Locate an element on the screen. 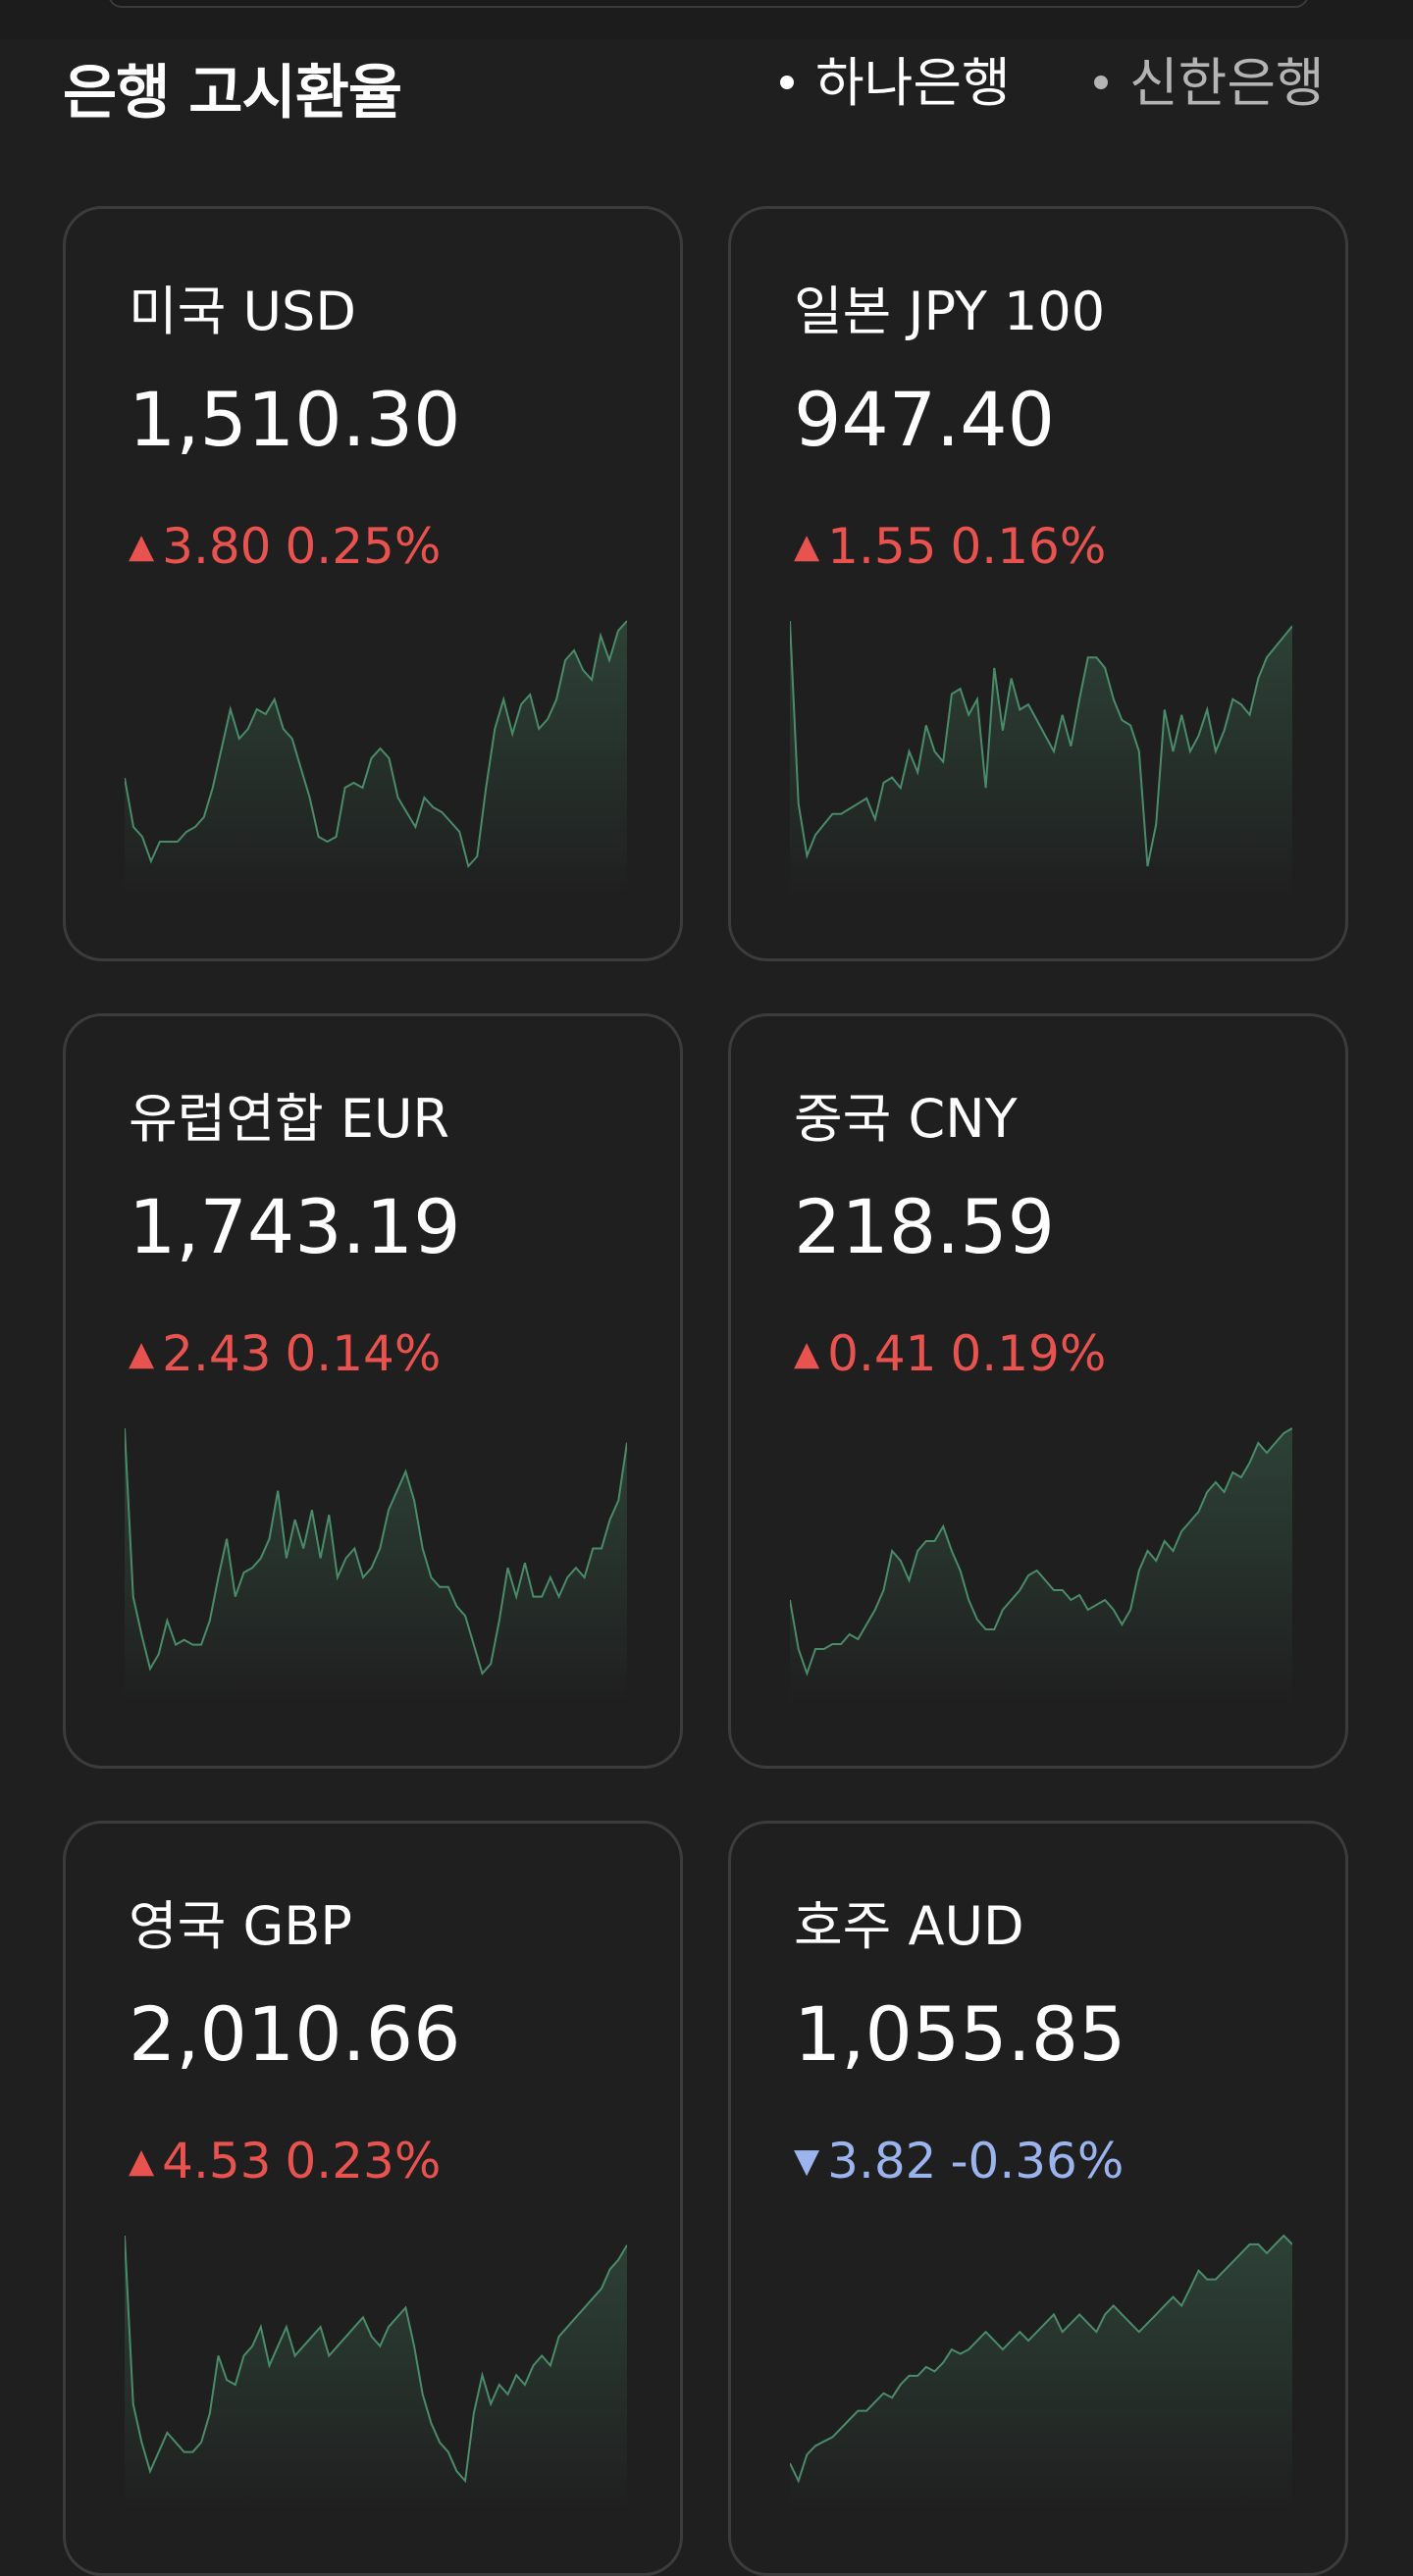 This screenshot has height=2576, width=1413. change-amount: 3.82 is located at coordinates (882, 2161).